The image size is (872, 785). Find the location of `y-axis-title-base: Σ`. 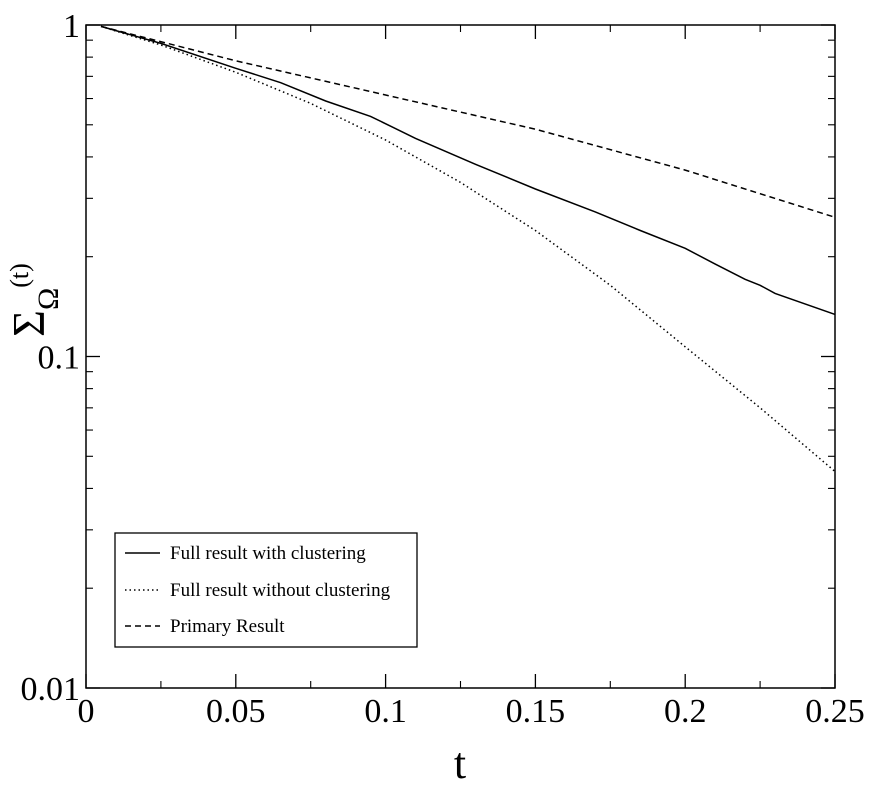

y-axis-title-base: Σ is located at coordinates (28, 323).